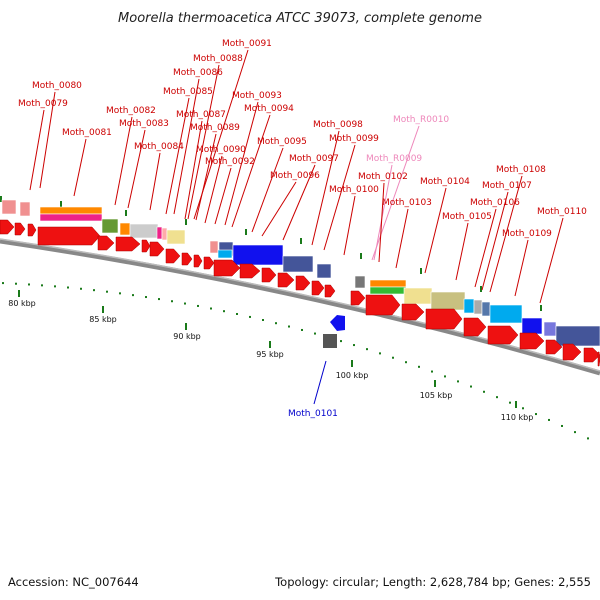  Describe the element at coordinates (394, 159) in the screenshot. I see `gene-label: Moth_R0009` at that location.